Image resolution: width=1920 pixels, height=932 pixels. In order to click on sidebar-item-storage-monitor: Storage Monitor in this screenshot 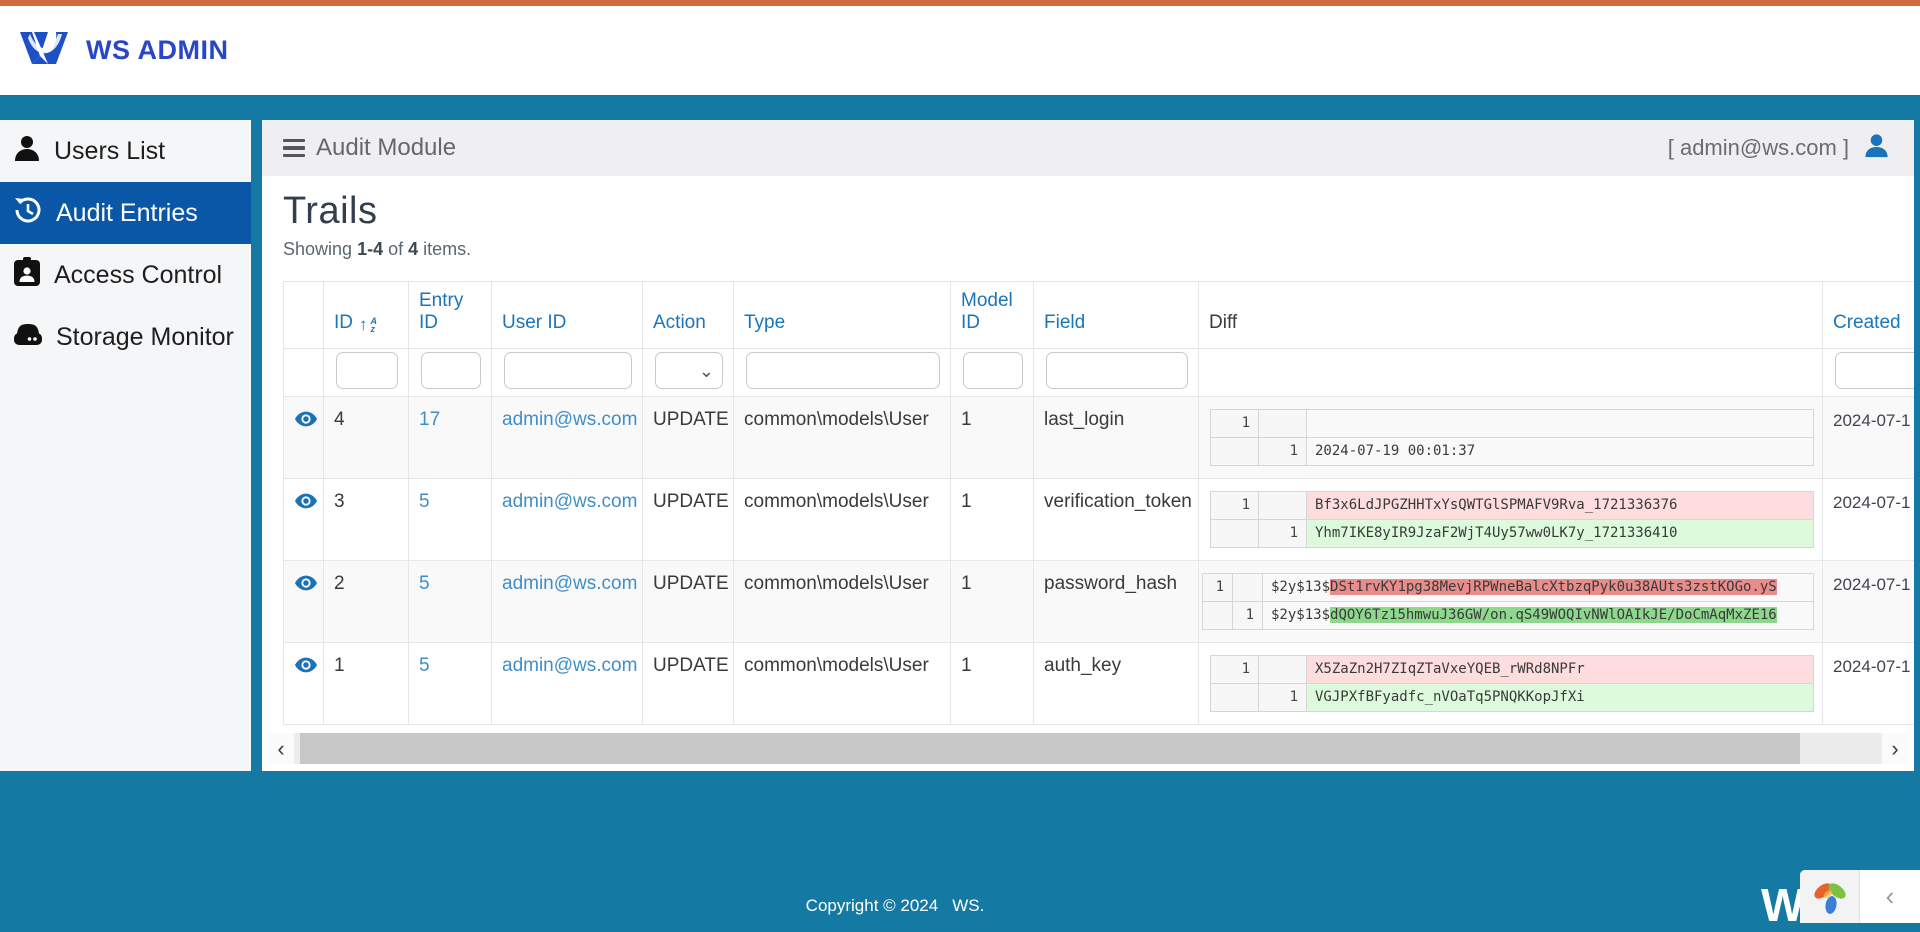, I will do `click(125, 337)`.